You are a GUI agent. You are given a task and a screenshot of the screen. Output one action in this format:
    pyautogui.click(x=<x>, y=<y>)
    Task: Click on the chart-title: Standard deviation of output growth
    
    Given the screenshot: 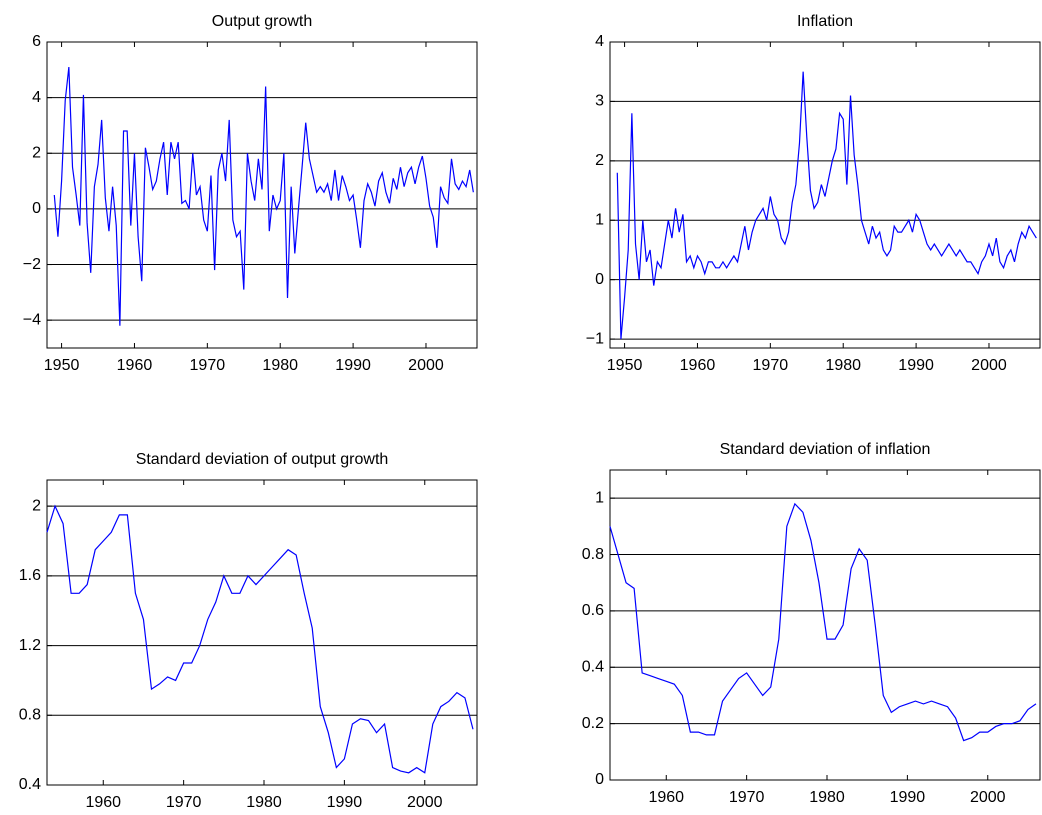 What is the action you would take?
    pyautogui.click(x=262, y=459)
    